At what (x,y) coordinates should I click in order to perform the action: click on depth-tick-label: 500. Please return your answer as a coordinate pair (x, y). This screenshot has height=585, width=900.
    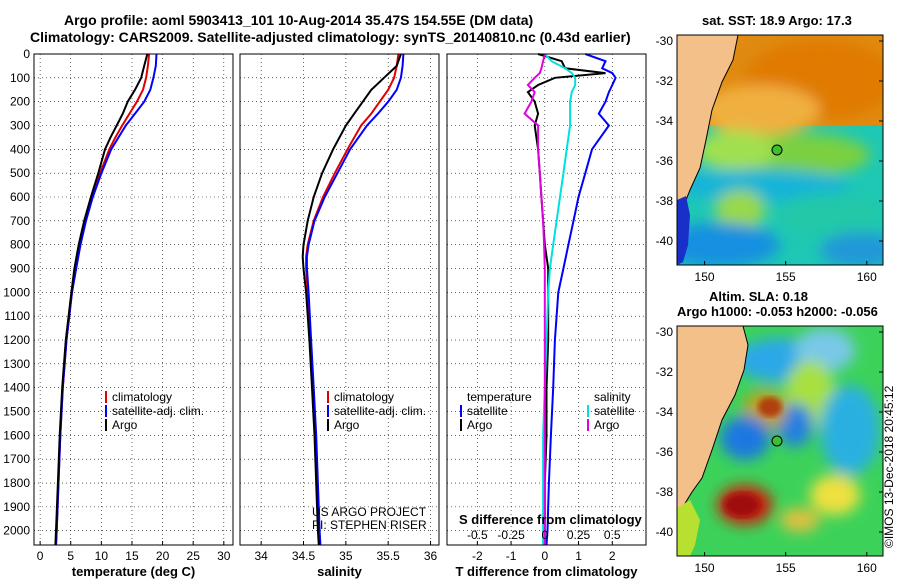
    Looking at the image, I should click on (20, 173).